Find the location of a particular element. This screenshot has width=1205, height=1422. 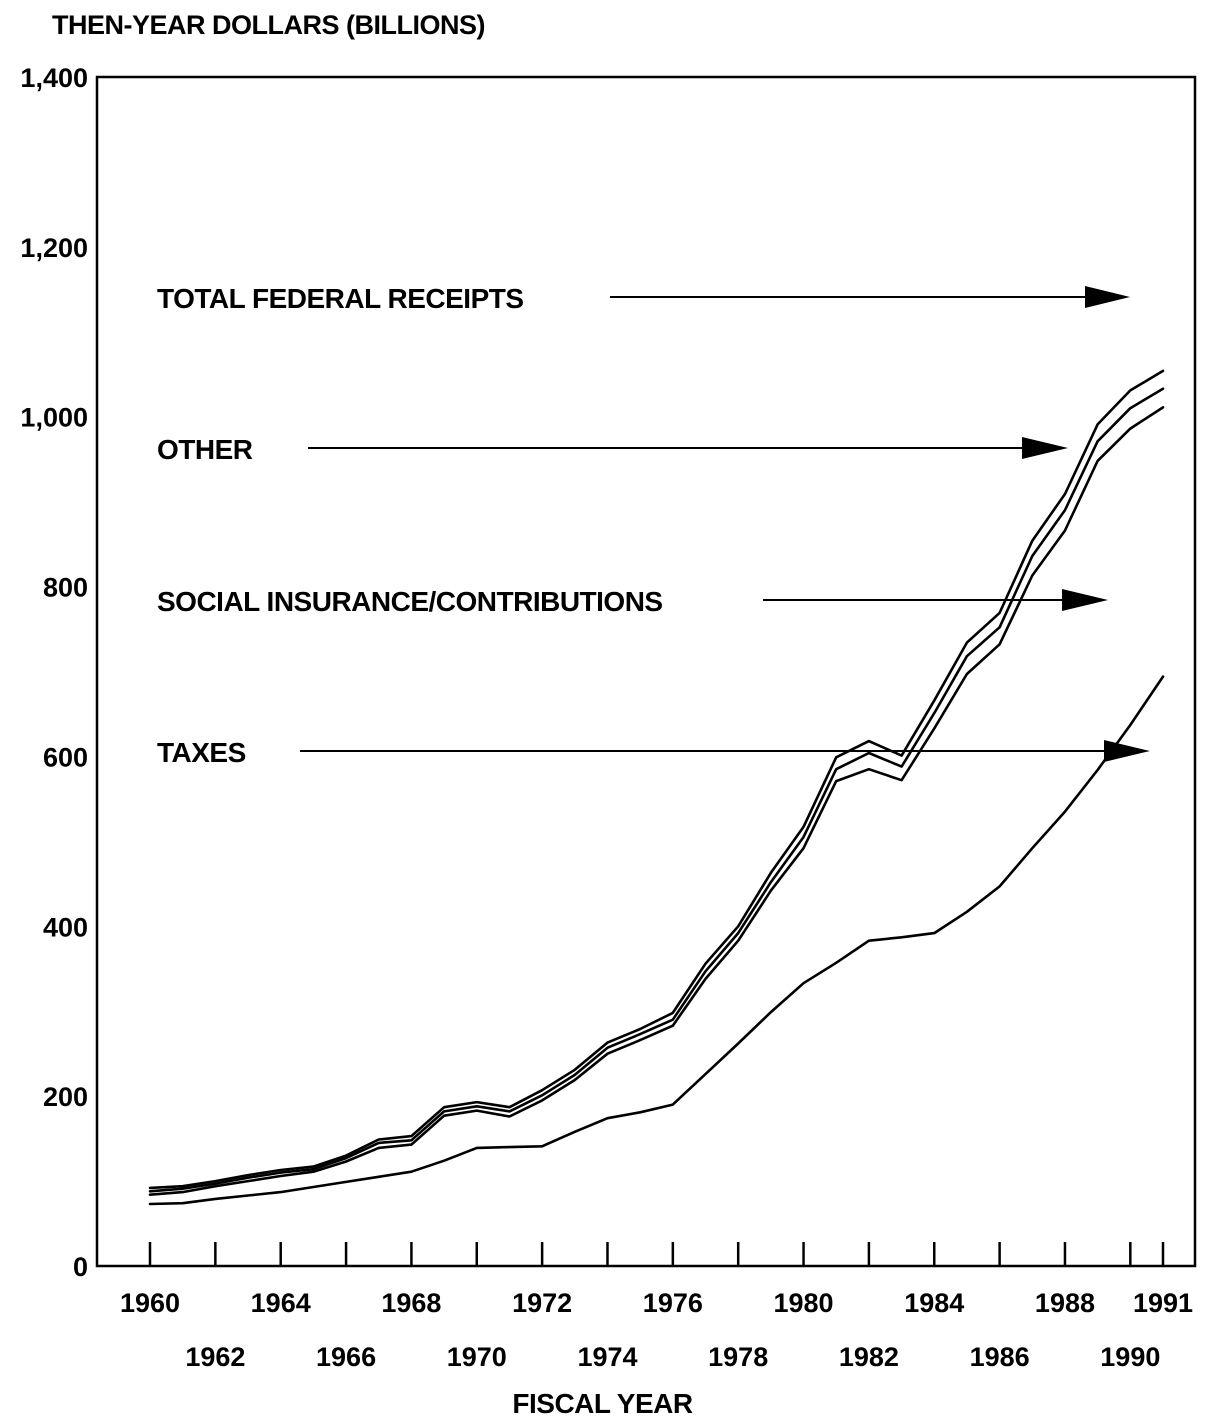

annotation-label-taxes: TAXES is located at coordinates (201, 752).